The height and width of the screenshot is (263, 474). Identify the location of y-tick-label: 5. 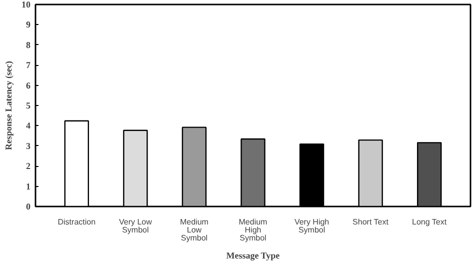
(28, 105).